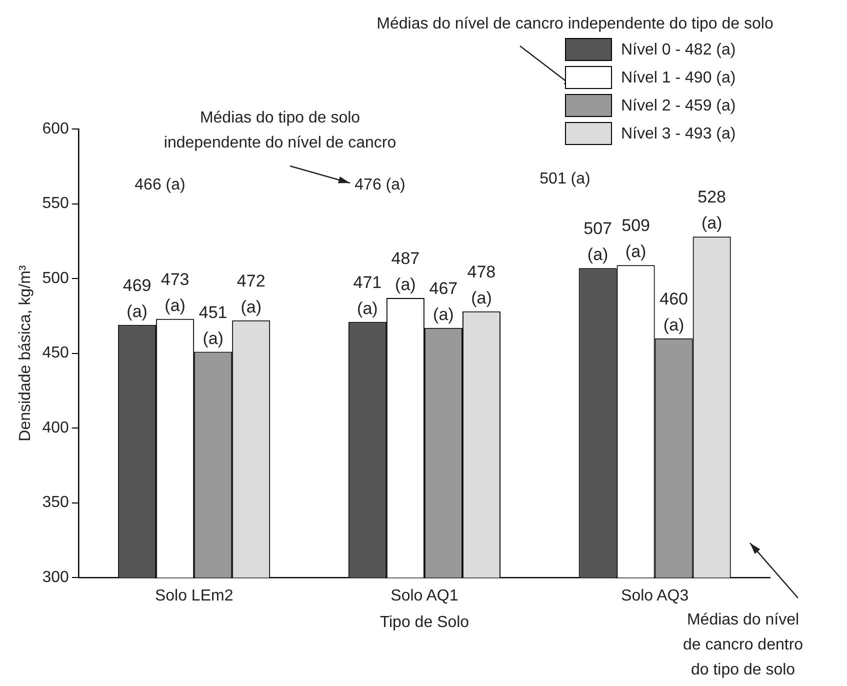  What do you see at coordinates (743, 644) in the screenshot?
I see `text: Médias do nível de cancro dentro do tipo de solo` at bounding box center [743, 644].